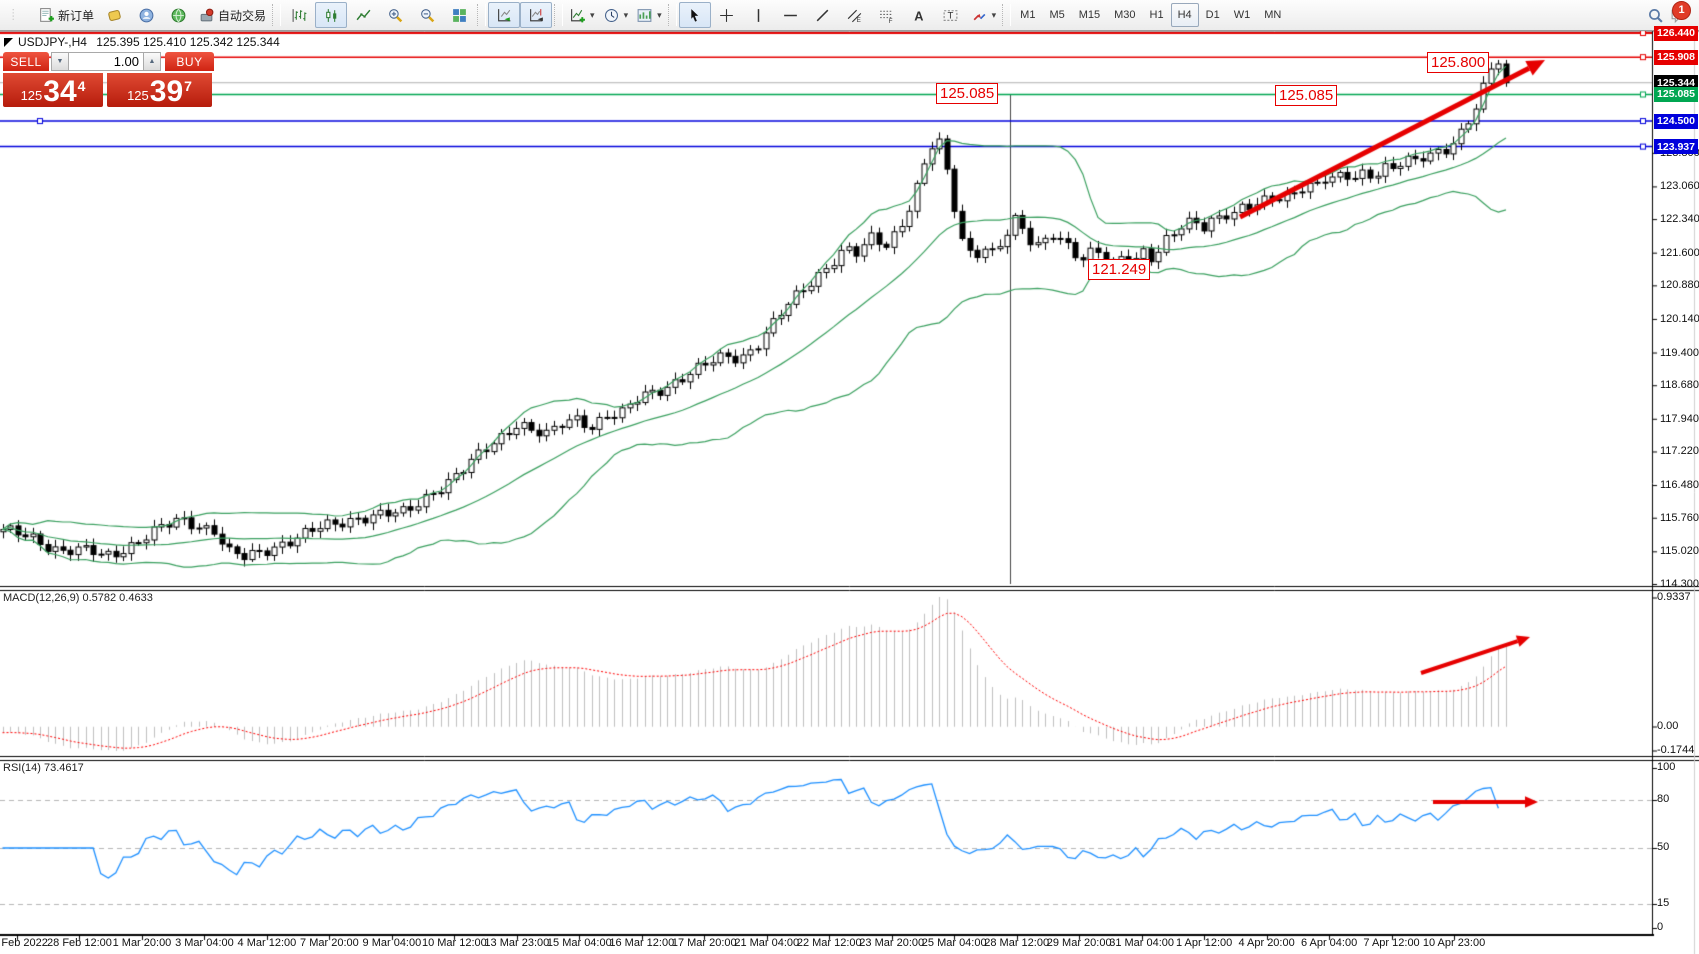  Describe the element at coordinates (395, 15) in the screenshot. I see `zoom-in-button` at that location.